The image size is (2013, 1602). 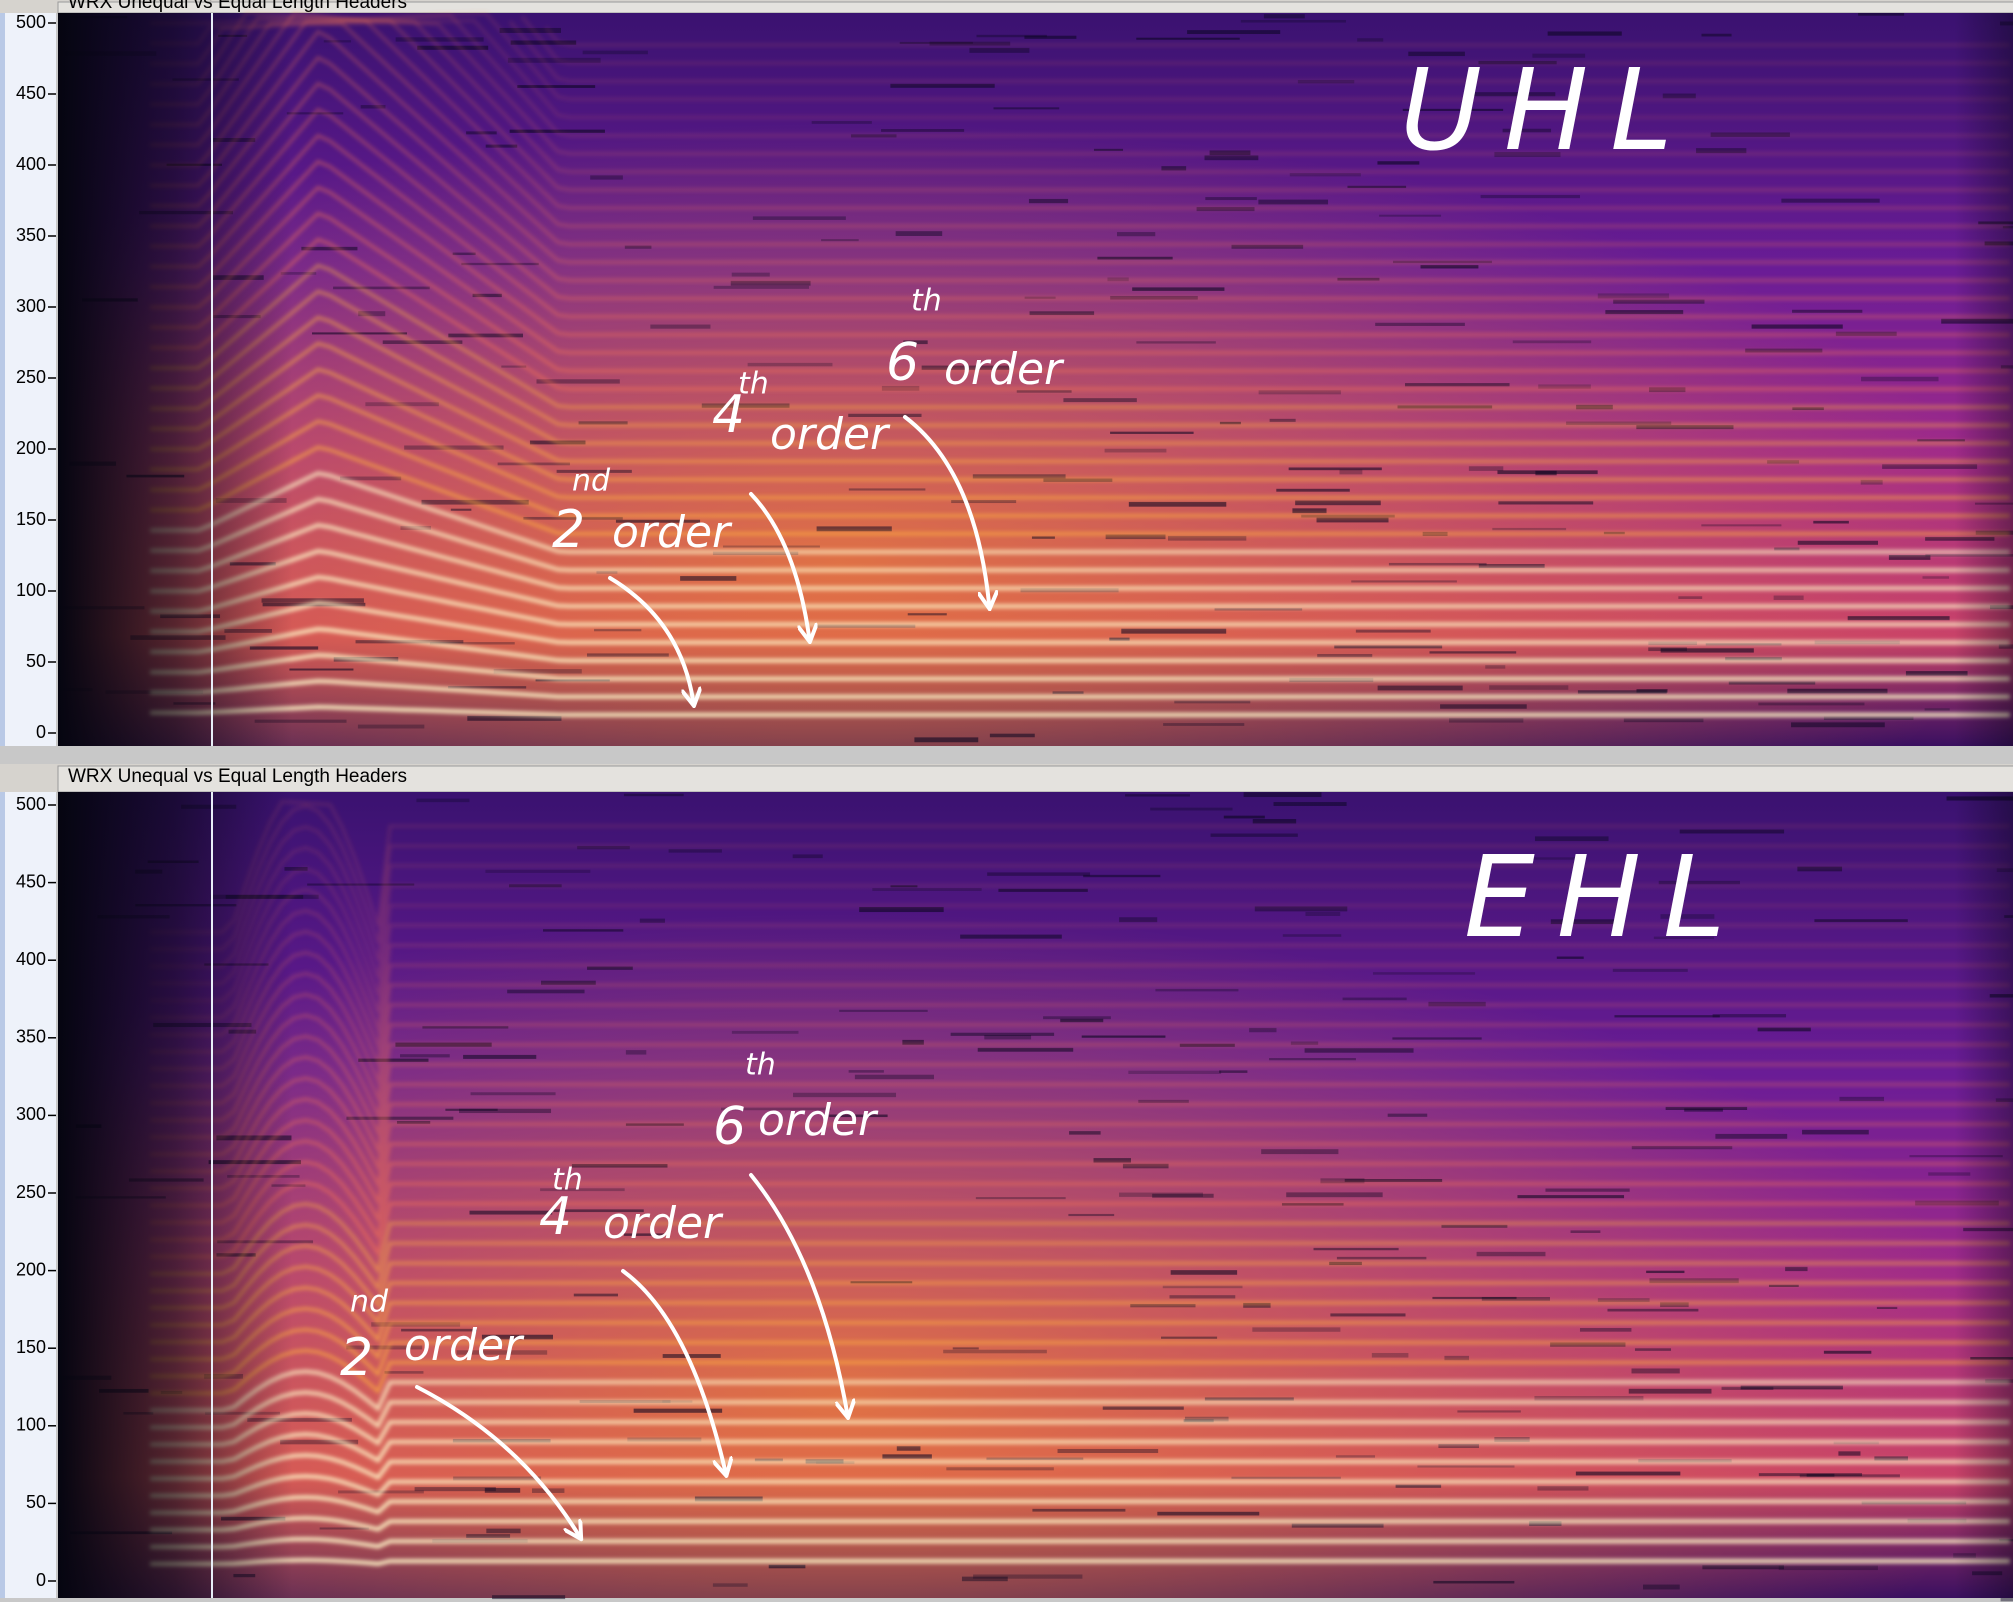 What do you see at coordinates (2006, 1599) in the screenshot?
I see `noise` at bounding box center [2006, 1599].